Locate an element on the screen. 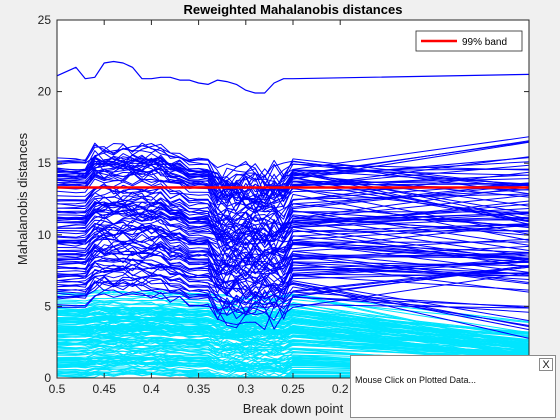  y-axis-label: Mahalanobis distances is located at coordinates (22, 198).